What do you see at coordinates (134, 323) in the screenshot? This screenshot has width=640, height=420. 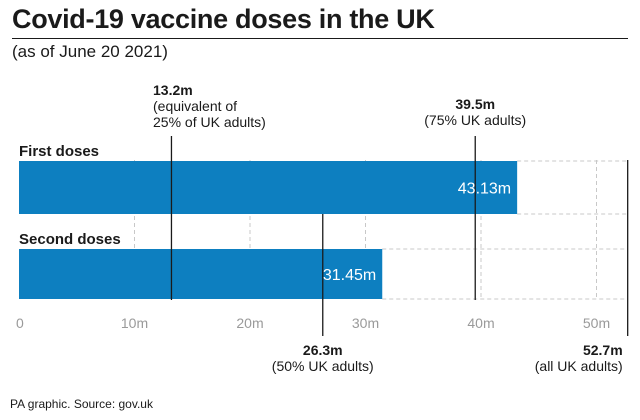 I see `x-tick-label-1: 10m` at bounding box center [134, 323].